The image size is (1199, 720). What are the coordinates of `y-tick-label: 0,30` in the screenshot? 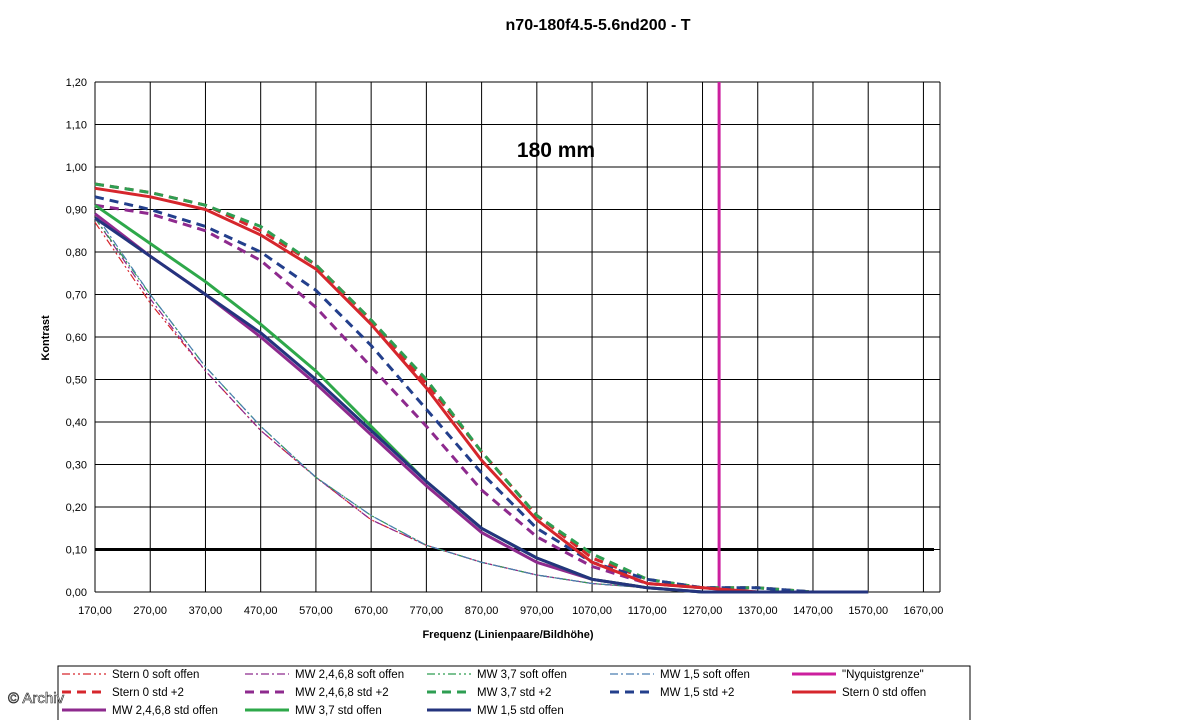 It's located at (76, 466).